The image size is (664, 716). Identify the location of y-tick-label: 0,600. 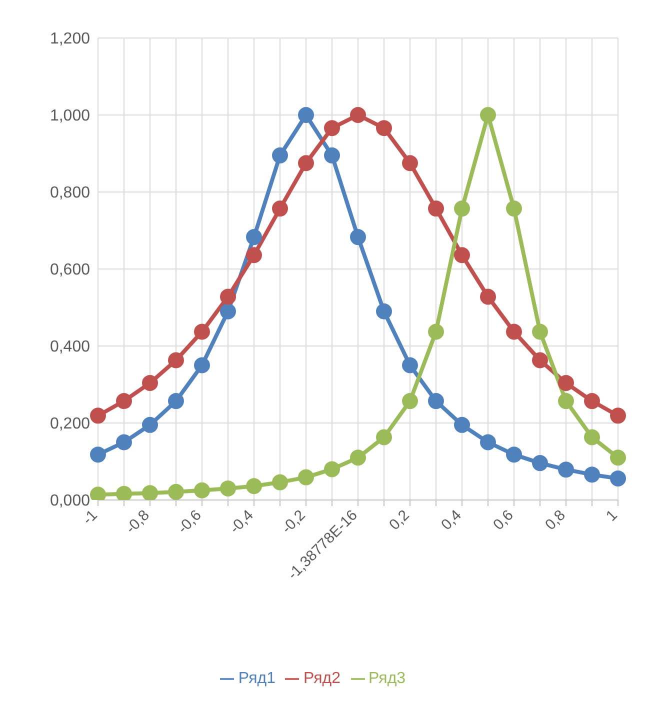
(70, 270).